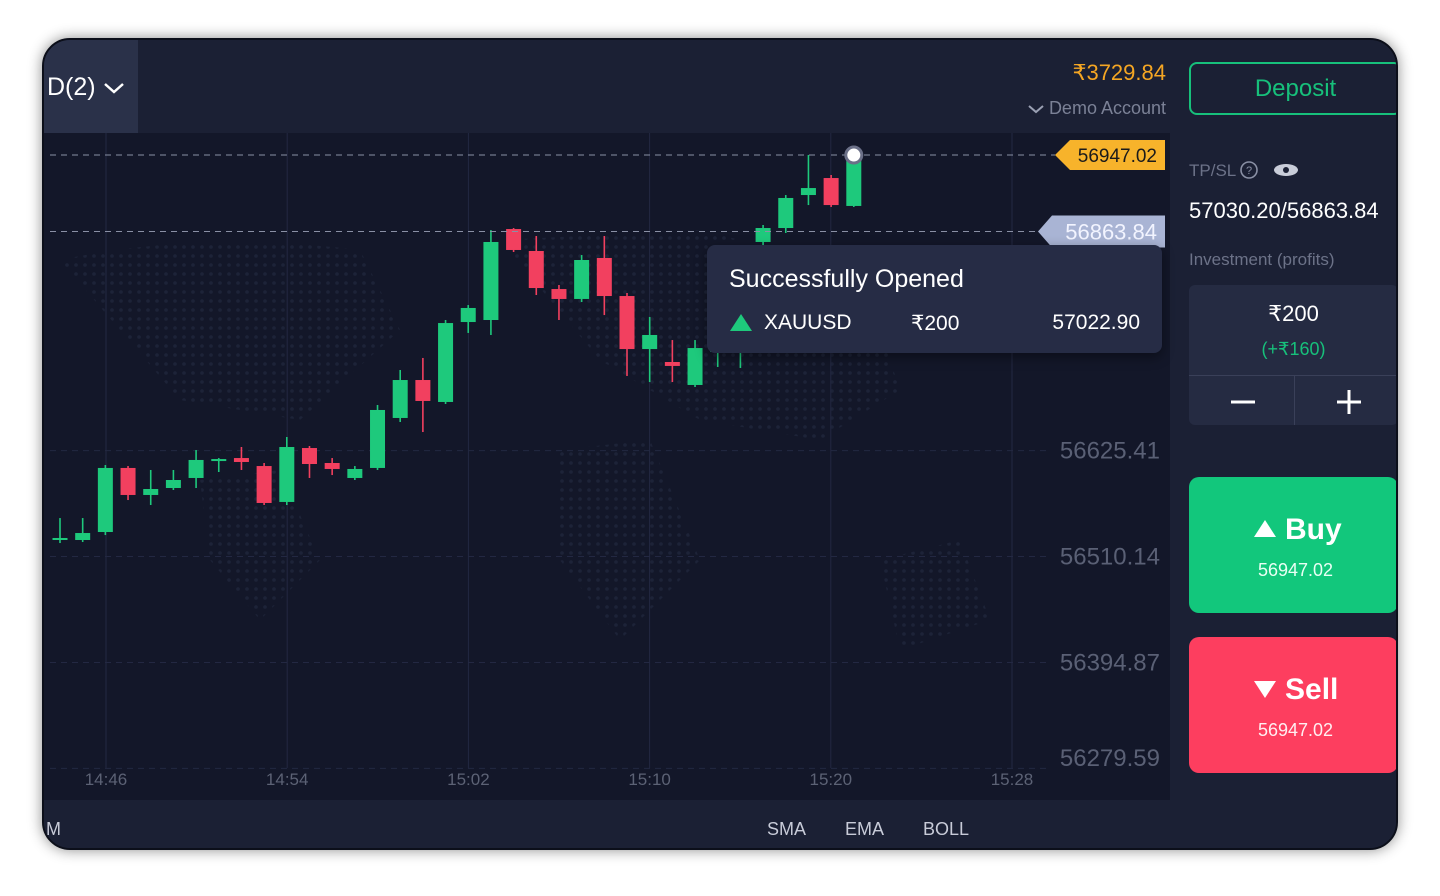  I want to click on asset-selector: D(2), so click(86, 87).